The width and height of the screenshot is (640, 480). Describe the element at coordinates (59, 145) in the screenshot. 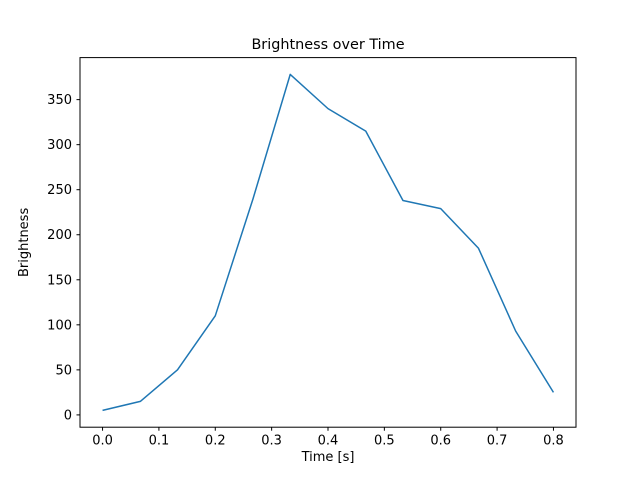

I see `tick-label: 300` at that location.